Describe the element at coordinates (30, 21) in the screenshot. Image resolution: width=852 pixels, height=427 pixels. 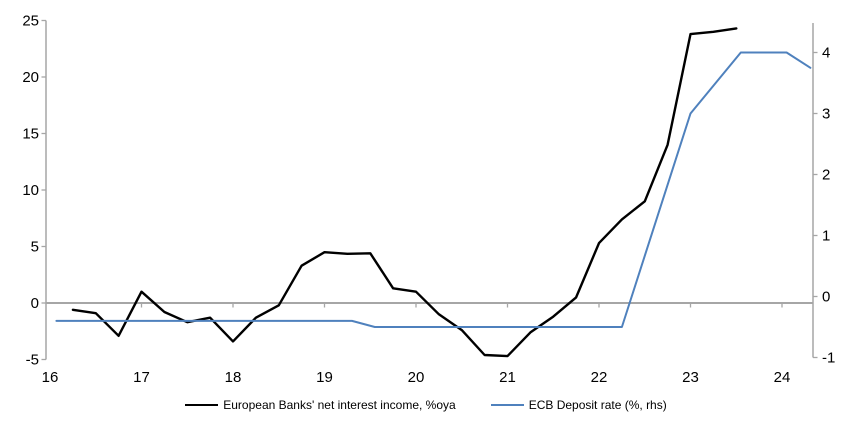
I see `y-axis-left-label: 25` at that location.